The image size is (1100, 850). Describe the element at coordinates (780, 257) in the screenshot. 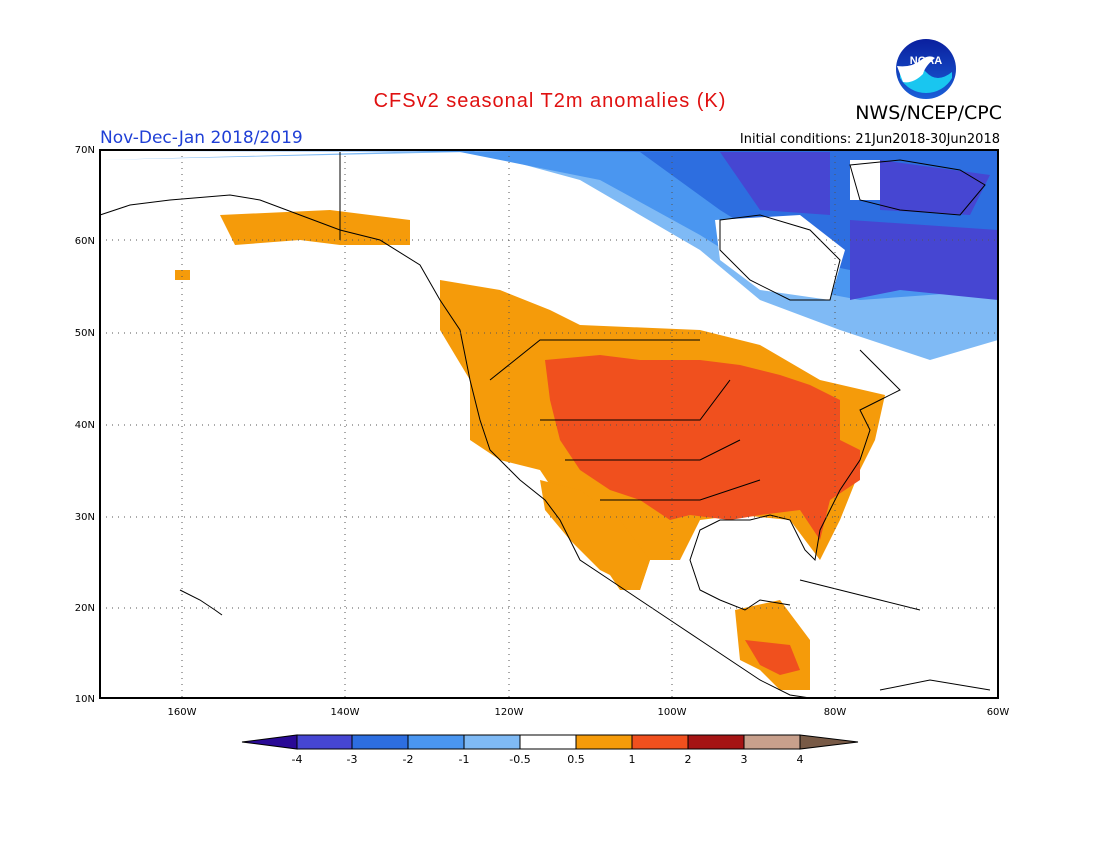

I see `anomaly-fill-white-hudson` at that location.